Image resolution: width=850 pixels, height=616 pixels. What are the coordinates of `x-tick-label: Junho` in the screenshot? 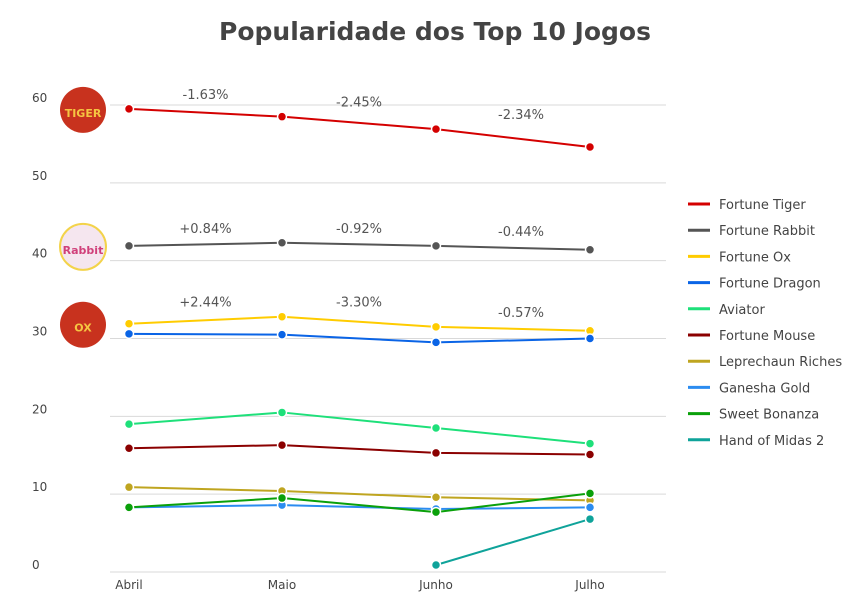 It's located at (435, 585).